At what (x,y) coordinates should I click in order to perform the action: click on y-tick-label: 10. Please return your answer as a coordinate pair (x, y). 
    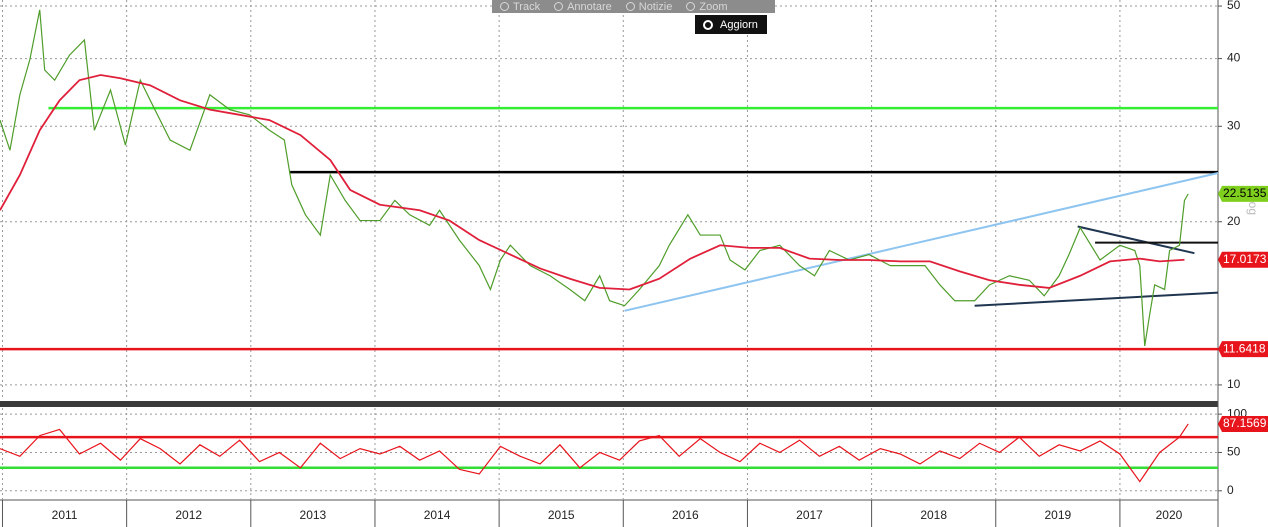
    Looking at the image, I should click on (1234, 384).